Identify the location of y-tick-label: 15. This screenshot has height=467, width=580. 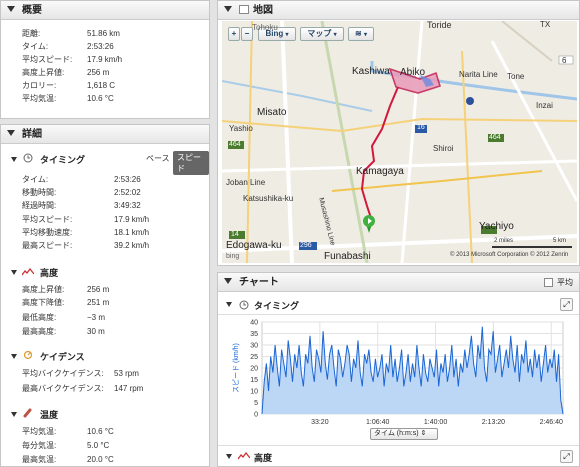
(254, 380).